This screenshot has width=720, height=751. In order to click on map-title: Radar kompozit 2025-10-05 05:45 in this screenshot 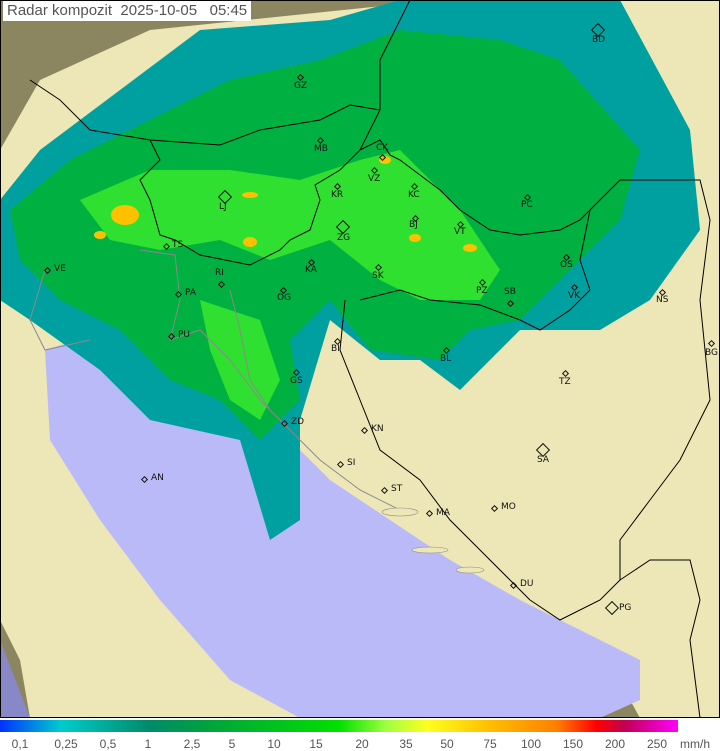, I will do `click(127, 11)`.